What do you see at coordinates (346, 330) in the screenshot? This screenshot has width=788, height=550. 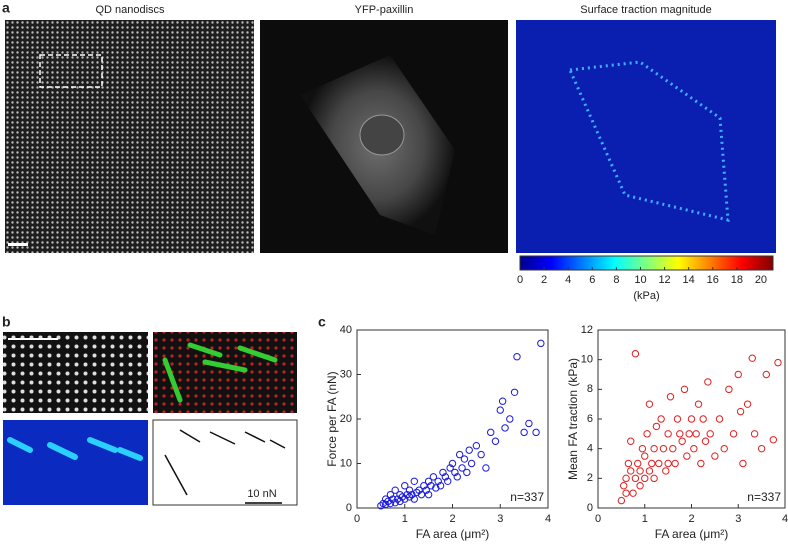 I see `y-tick-label: 40` at bounding box center [346, 330].